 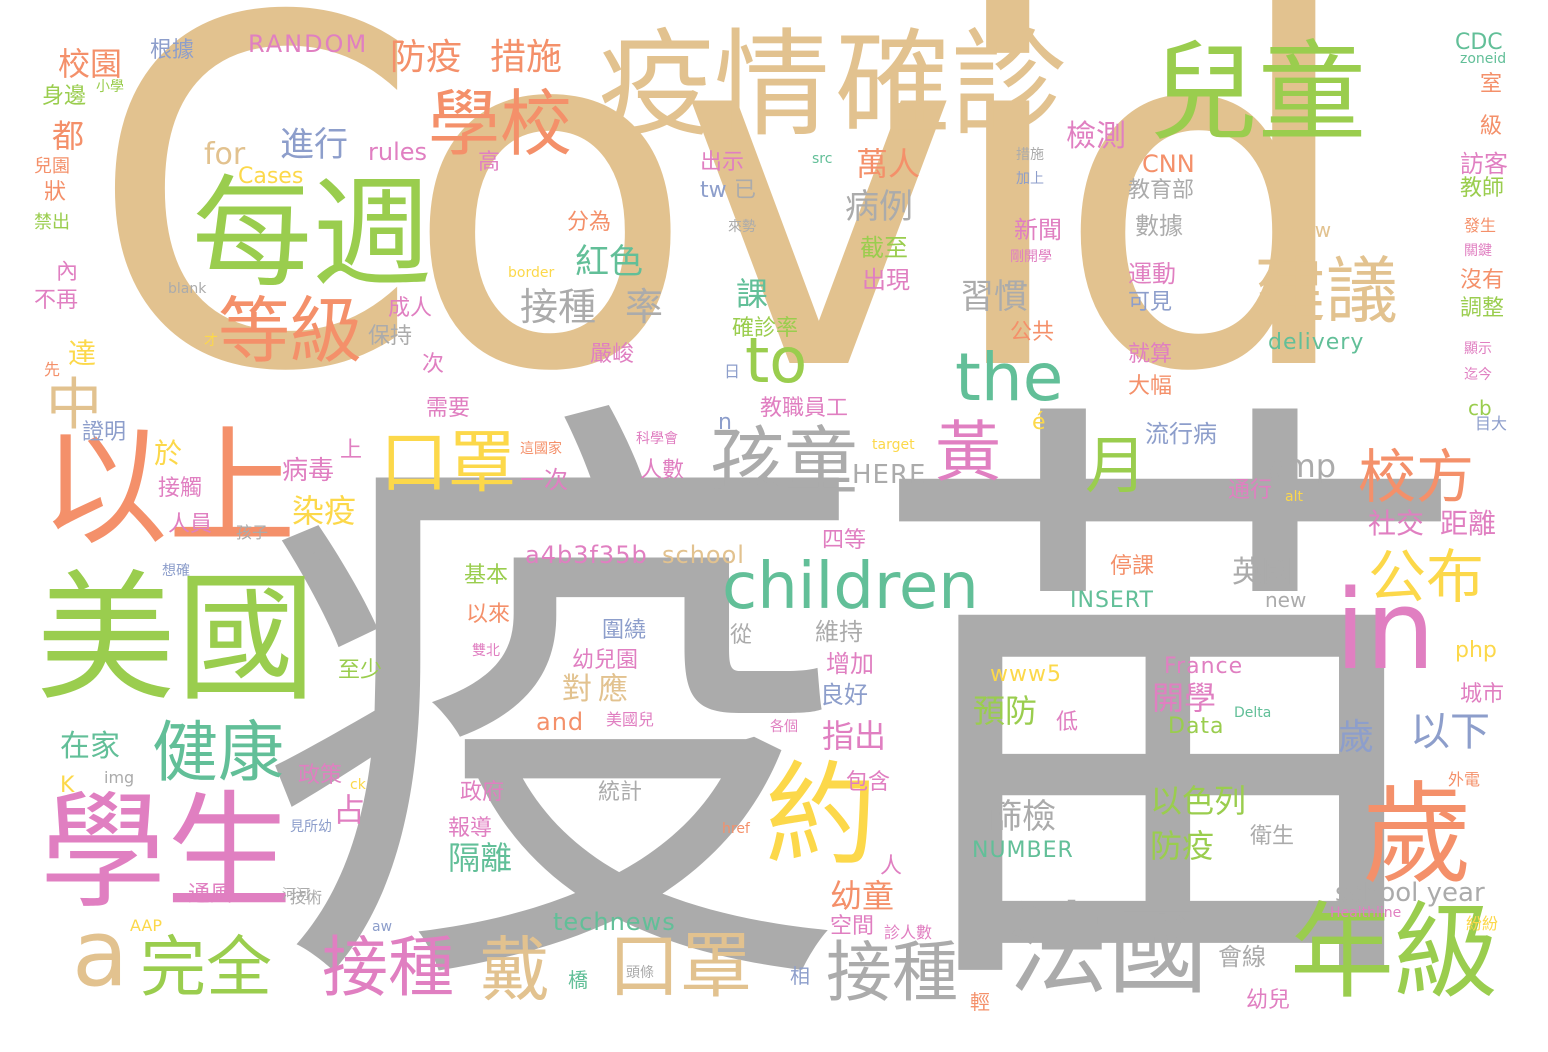 What do you see at coordinates (586, 555) in the screenshot?
I see `cloud-word: a4b3f35b` at bounding box center [586, 555].